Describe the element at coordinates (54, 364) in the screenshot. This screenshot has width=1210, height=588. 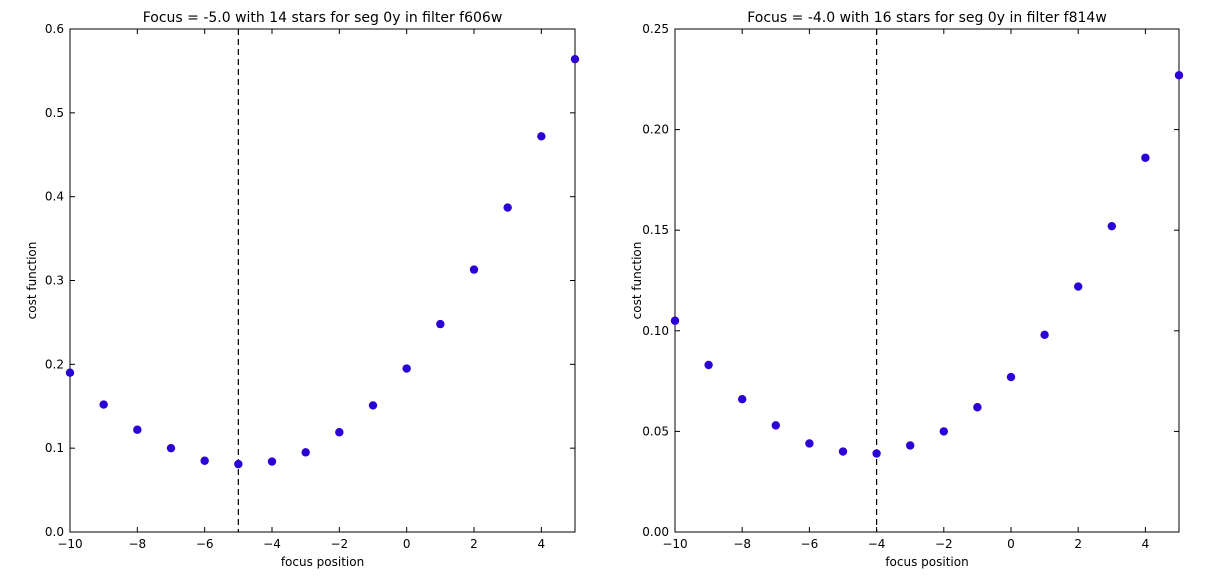
I see `y-tick-label: 0.2` at that location.